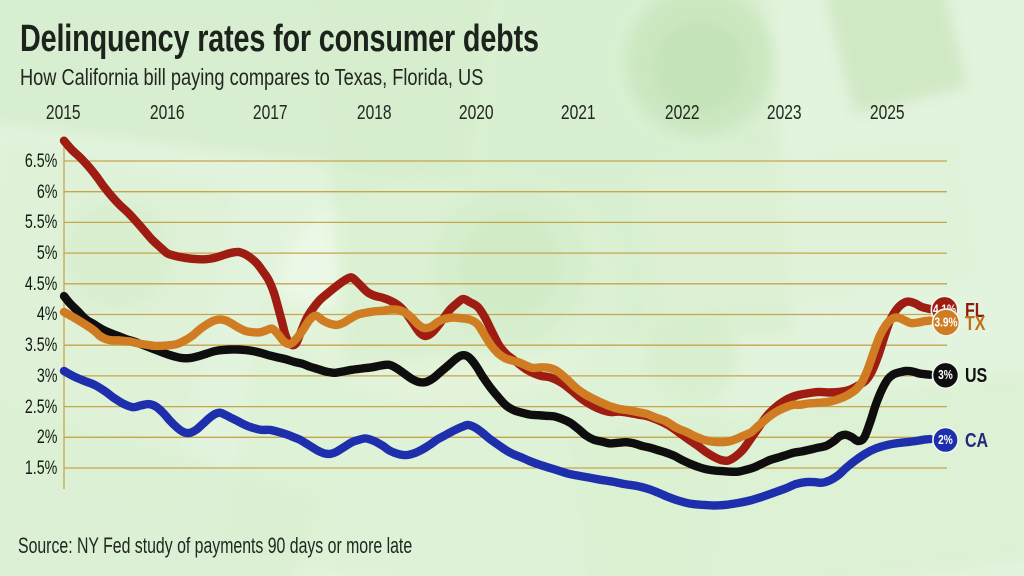  Describe the element at coordinates (945, 375) in the screenshot. I see `svg-text: 3%` at that location.